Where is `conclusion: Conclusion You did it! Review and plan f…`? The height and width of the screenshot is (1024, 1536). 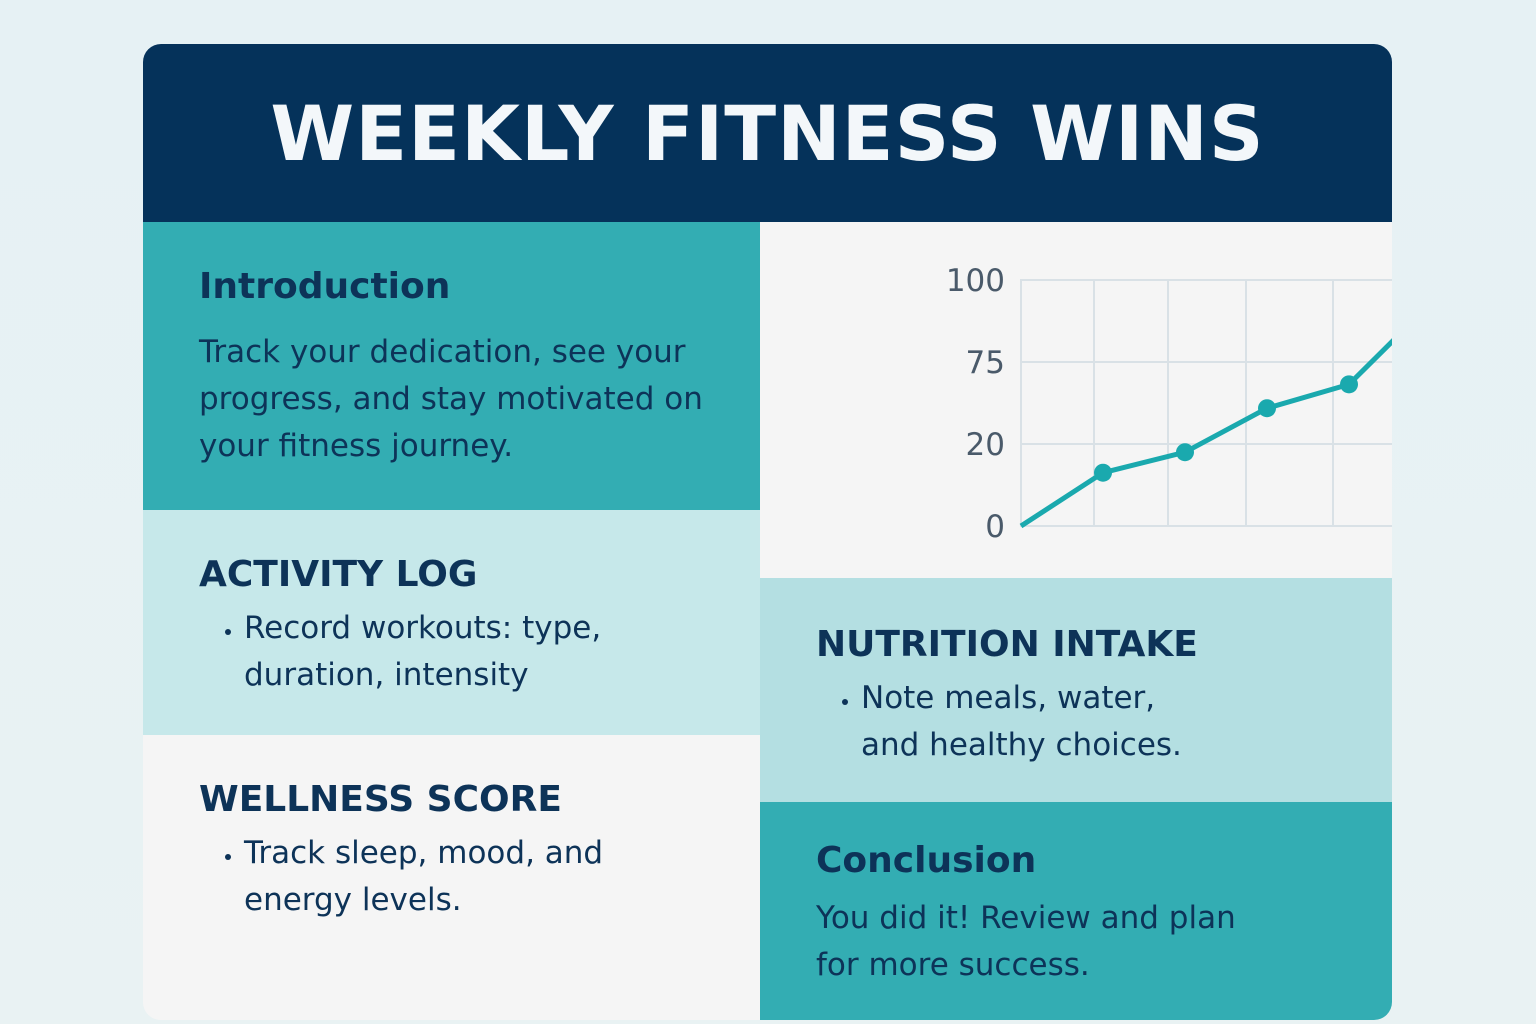
conclusion: Conclusion You did it! Review and plan f… is located at coordinates (1076, 911).